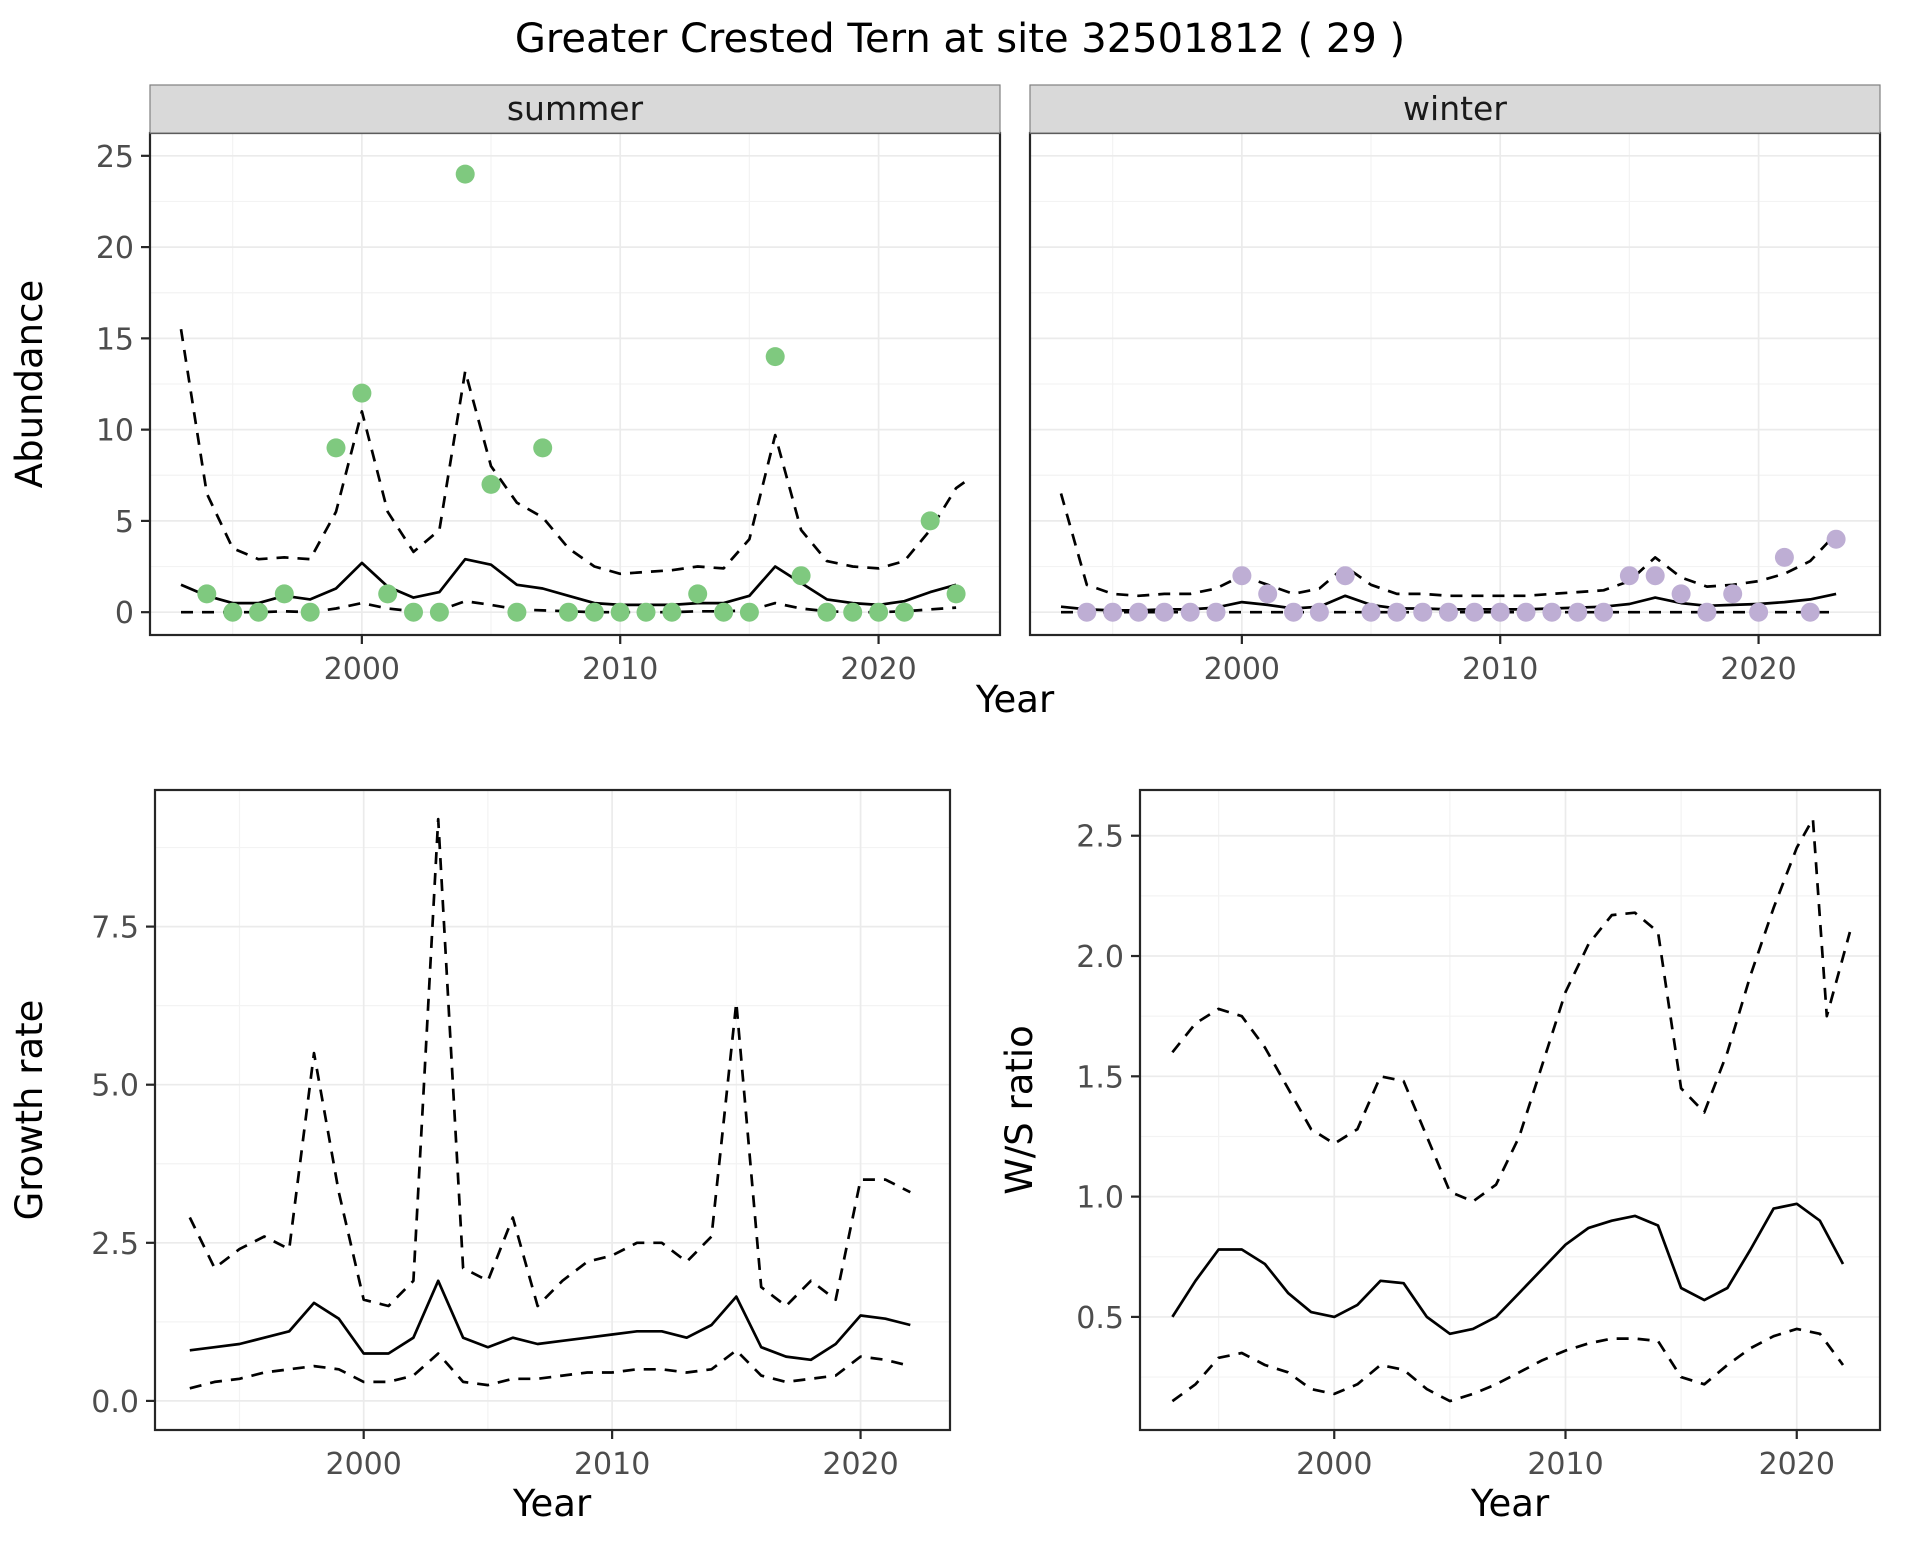 The image size is (1920, 1560). What do you see at coordinates (29, 384) in the screenshot?
I see `y-axis-label: Abundance` at bounding box center [29, 384].